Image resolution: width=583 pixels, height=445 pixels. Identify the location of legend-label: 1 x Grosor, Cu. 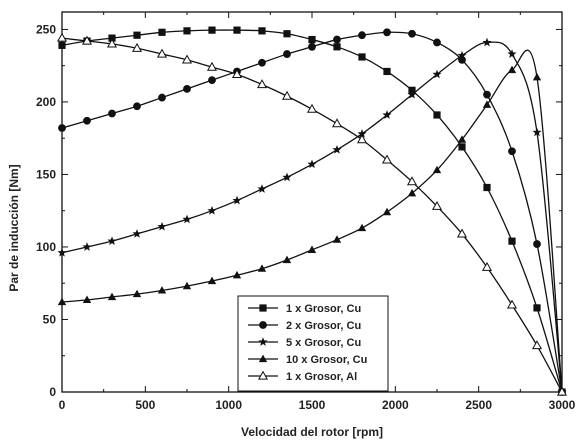
(323, 309).